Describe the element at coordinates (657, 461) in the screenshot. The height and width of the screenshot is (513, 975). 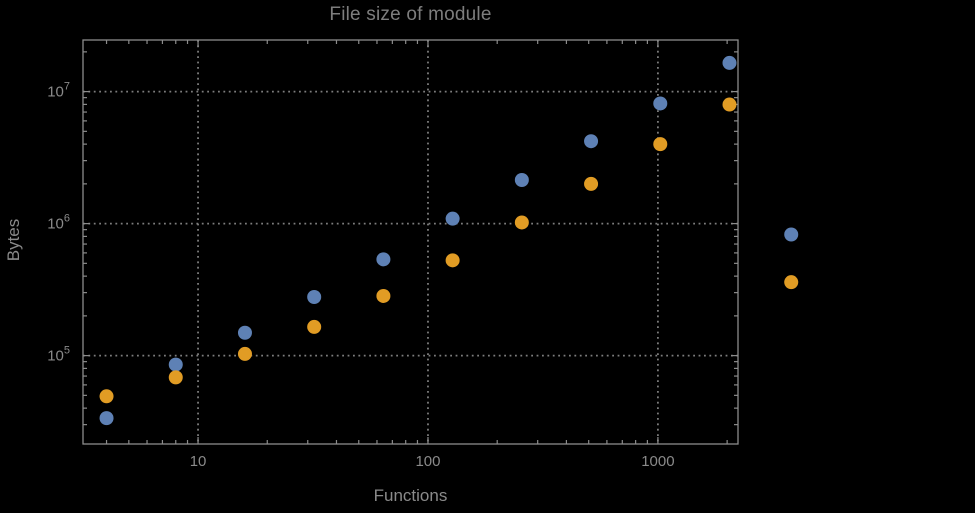
I see `x-tick-label-1000: 1000` at that location.